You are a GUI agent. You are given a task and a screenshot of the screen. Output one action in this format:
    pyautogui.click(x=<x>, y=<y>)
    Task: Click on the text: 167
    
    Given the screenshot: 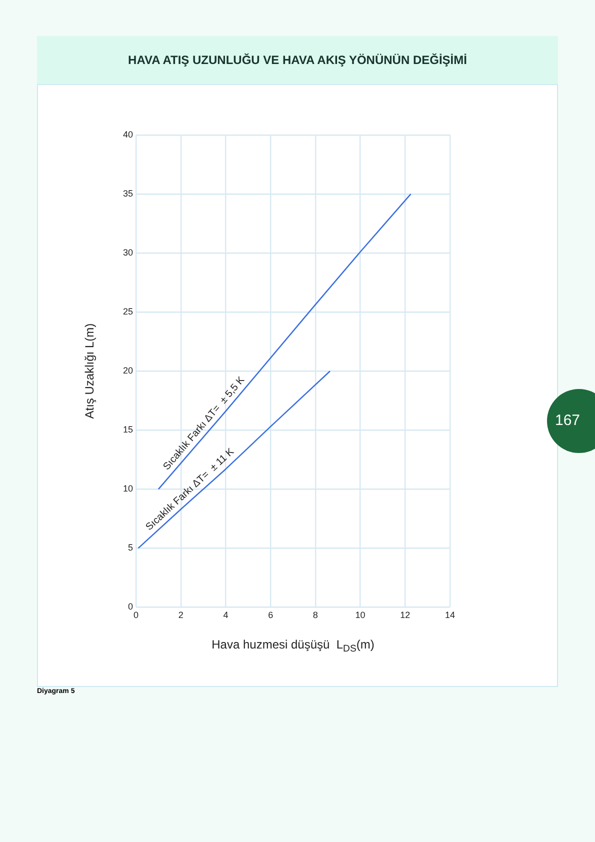 What is the action you would take?
    pyautogui.click(x=571, y=421)
    